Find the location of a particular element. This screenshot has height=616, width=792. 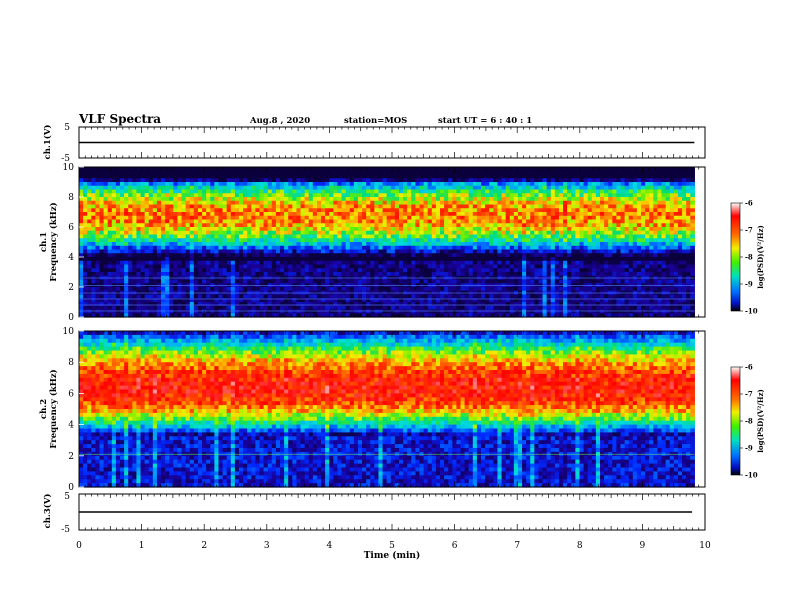

time-tick-label: 5 is located at coordinates (392, 546).